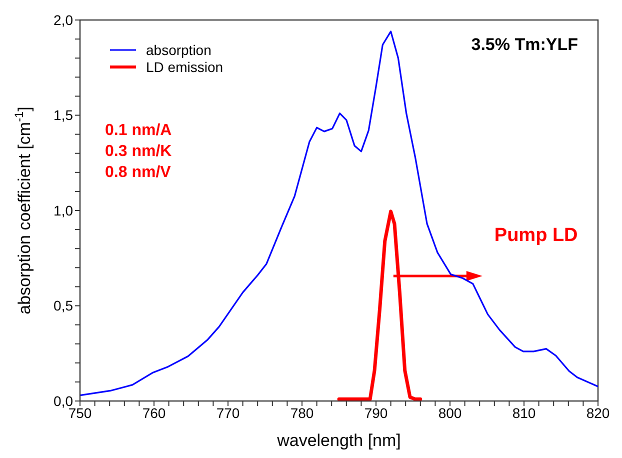  I want to click on legend-label: absorption, so click(179, 50).